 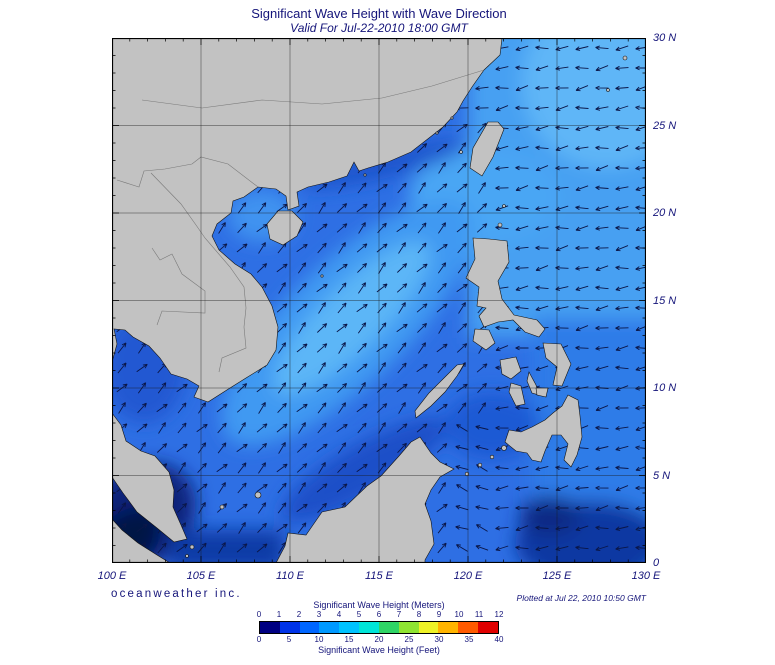 What do you see at coordinates (469, 639) in the screenshot?
I see `feet-tick-label: 35` at bounding box center [469, 639].